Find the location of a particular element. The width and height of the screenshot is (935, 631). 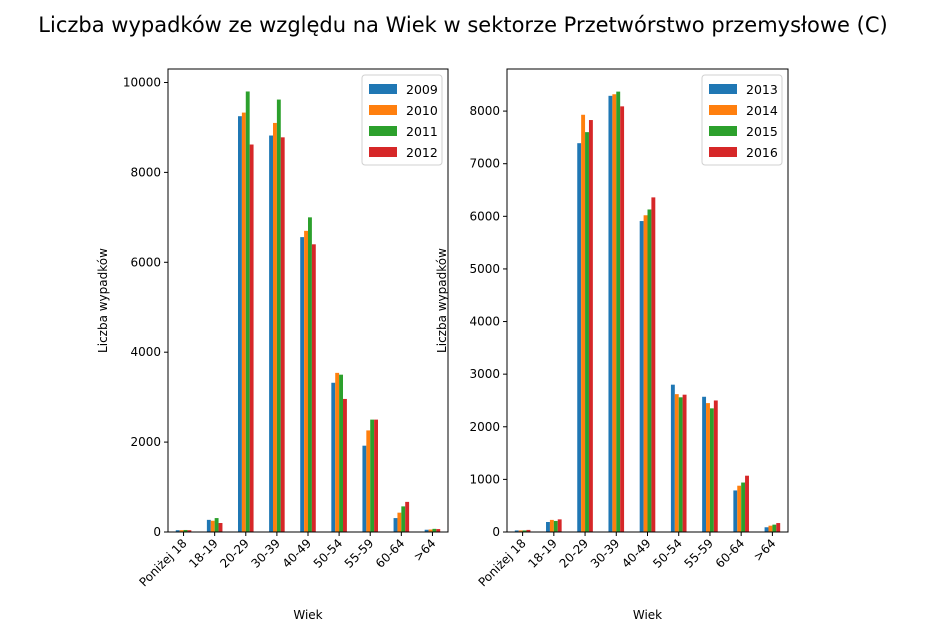

legend-swatch-2015 is located at coordinates (723, 131).